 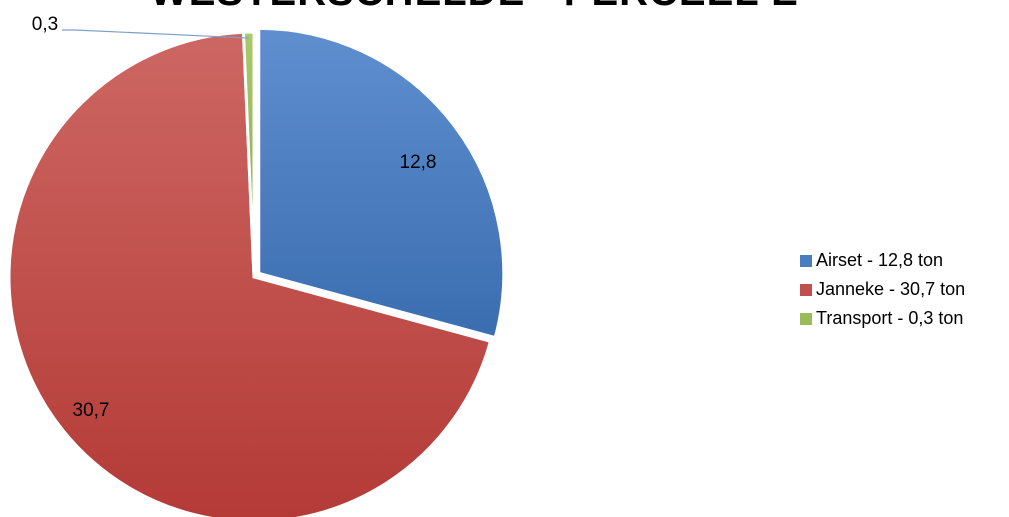 I want to click on legend-item-airset: Airset - 12,8 ton, so click(x=882, y=260).